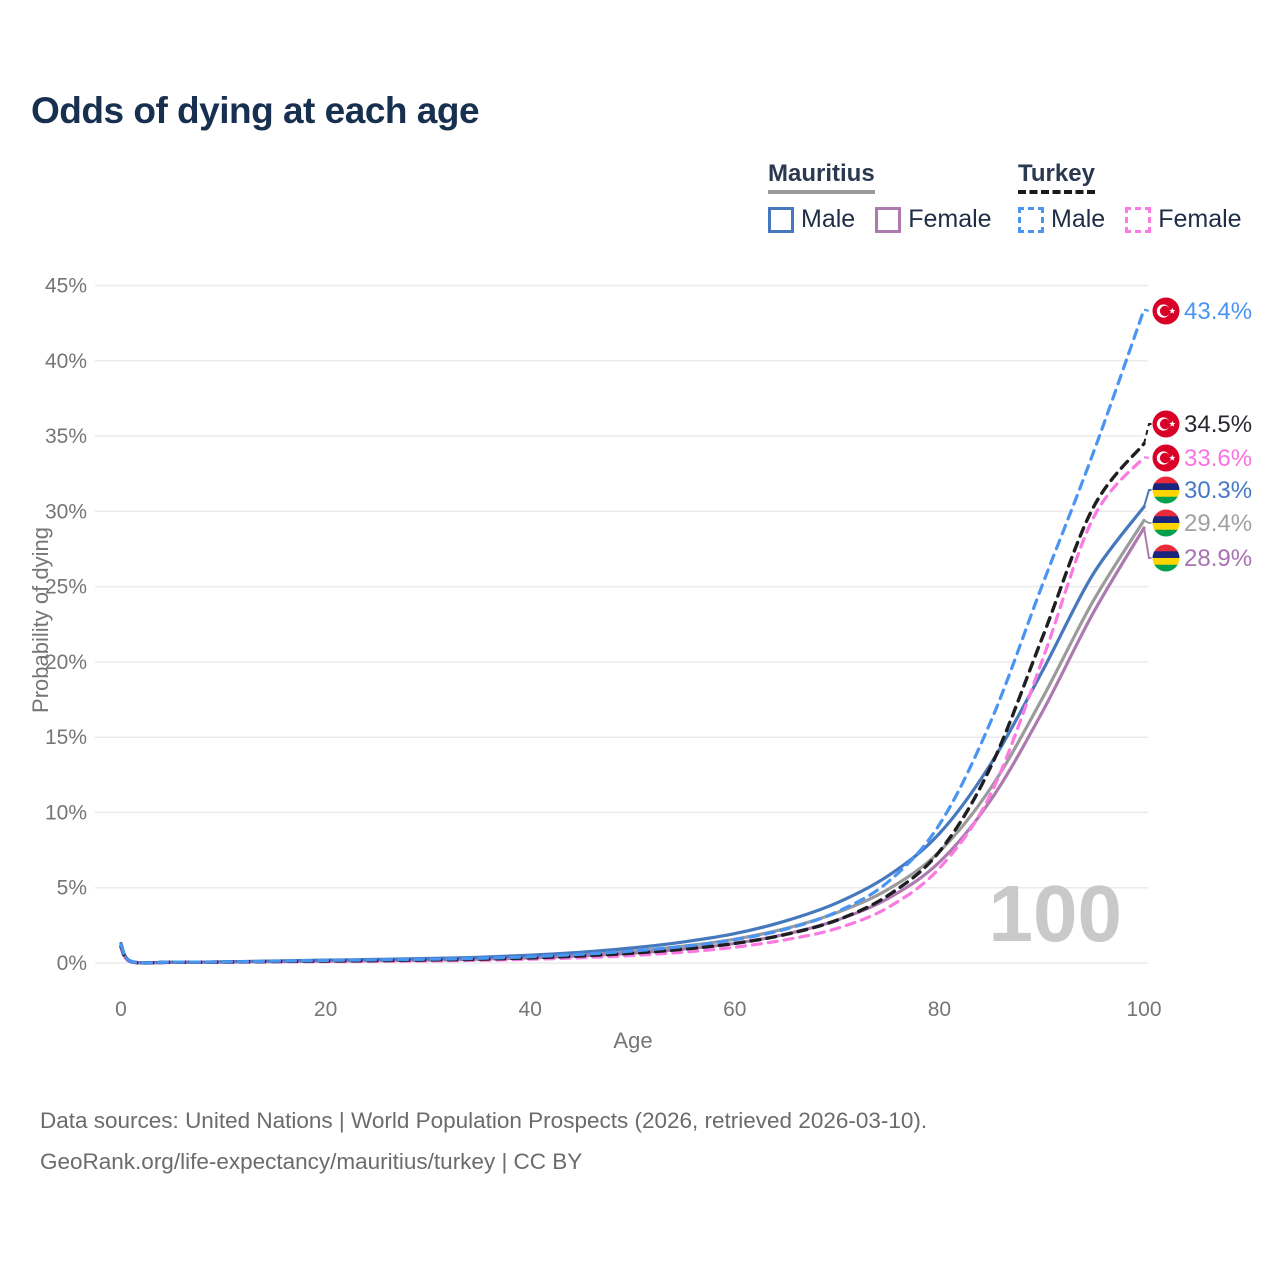 This screenshot has height=1280, width=1280. I want to click on page-title: Odds of dying at each age, so click(255, 110).